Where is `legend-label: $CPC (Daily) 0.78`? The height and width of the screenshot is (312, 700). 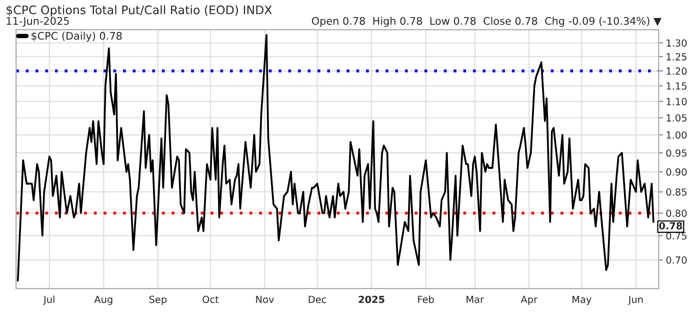 legend-label: $CPC (Daily) 0.78 is located at coordinates (77, 37).